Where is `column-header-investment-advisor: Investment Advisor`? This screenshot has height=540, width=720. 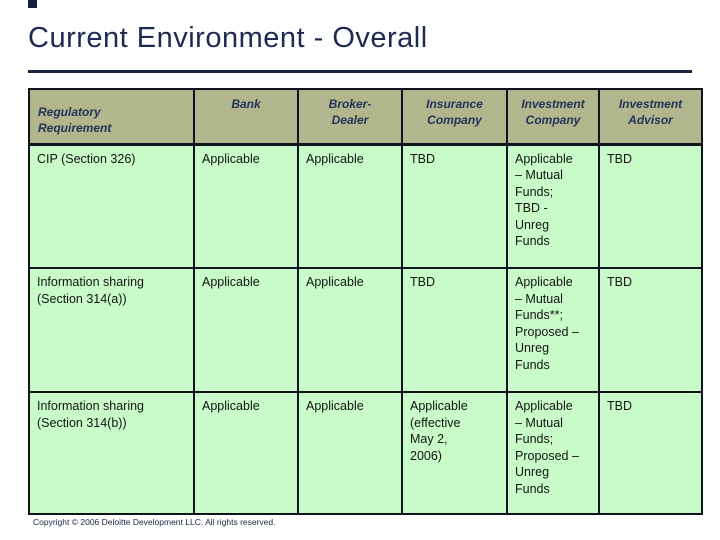 column-header-investment-advisor: Investment Advisor is located at coordinates (650, 117).